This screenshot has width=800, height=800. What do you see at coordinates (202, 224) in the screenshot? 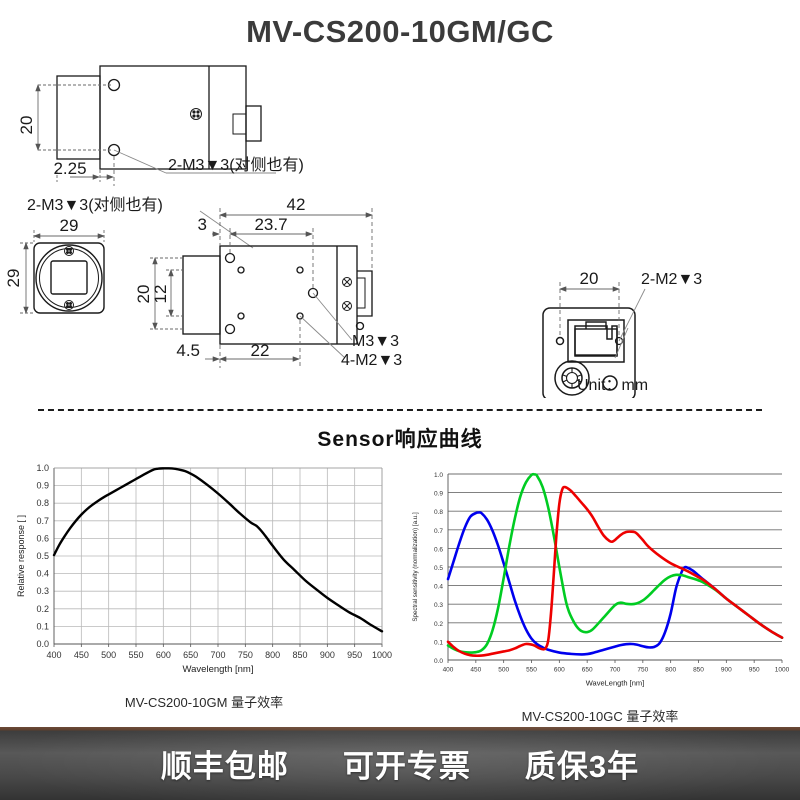
I see `dim-label-3: 3` at bounding box center [202, 224].